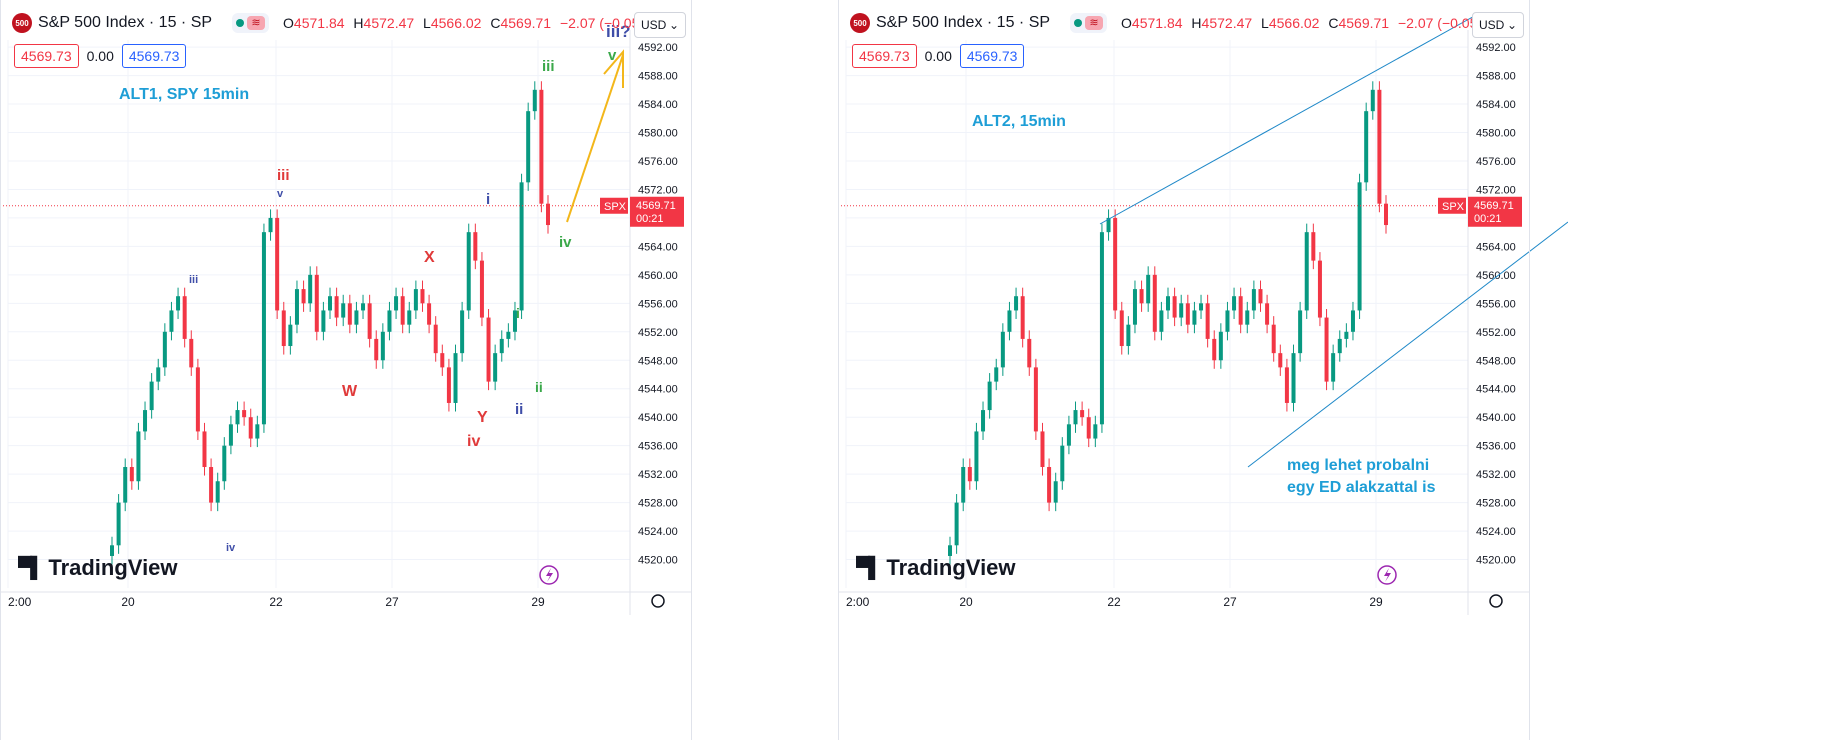 The image size is (1836, 740). Describe the element at coordinates (658, 504) in the screenshot. I see `y-tick-label: 4528.00` at that location.